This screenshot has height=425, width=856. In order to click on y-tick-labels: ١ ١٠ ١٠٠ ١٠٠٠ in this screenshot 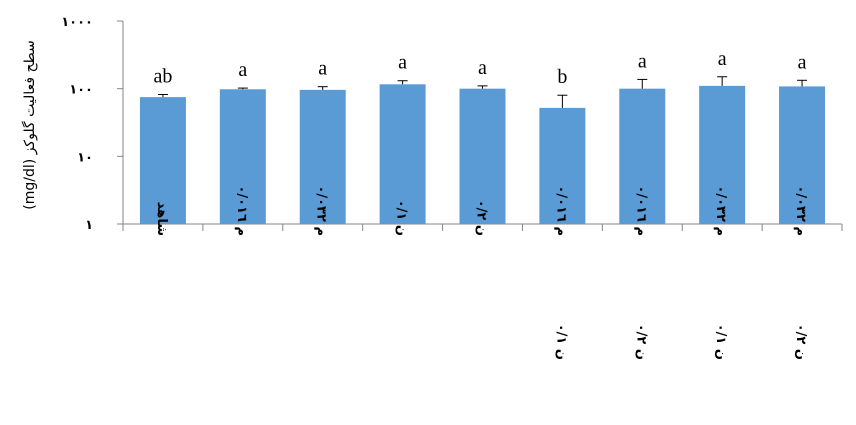, I will do `click(77, 124)`.